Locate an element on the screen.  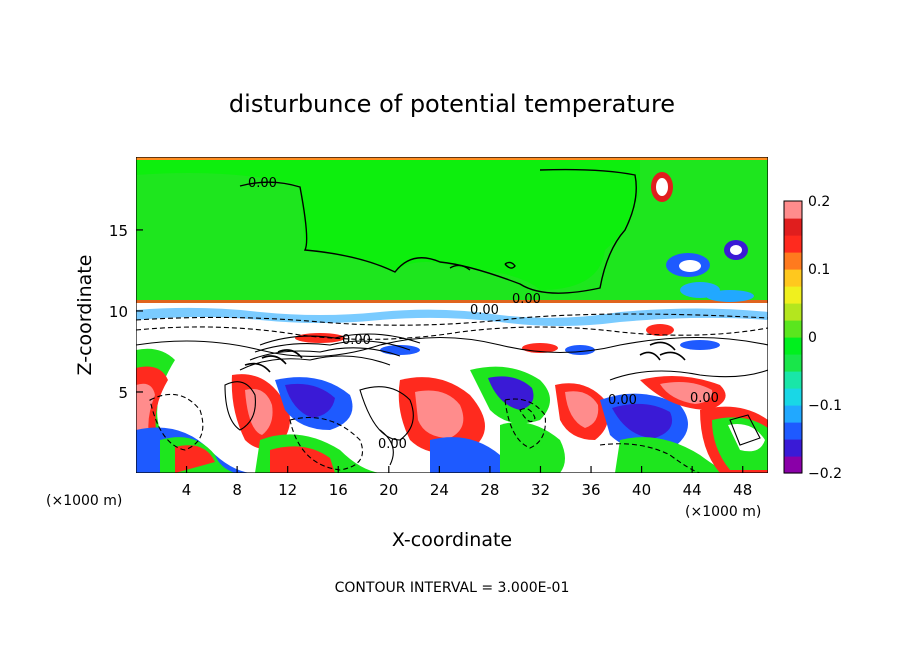
x-axis-label: X-coordinate is located at coordinates (452, 540).